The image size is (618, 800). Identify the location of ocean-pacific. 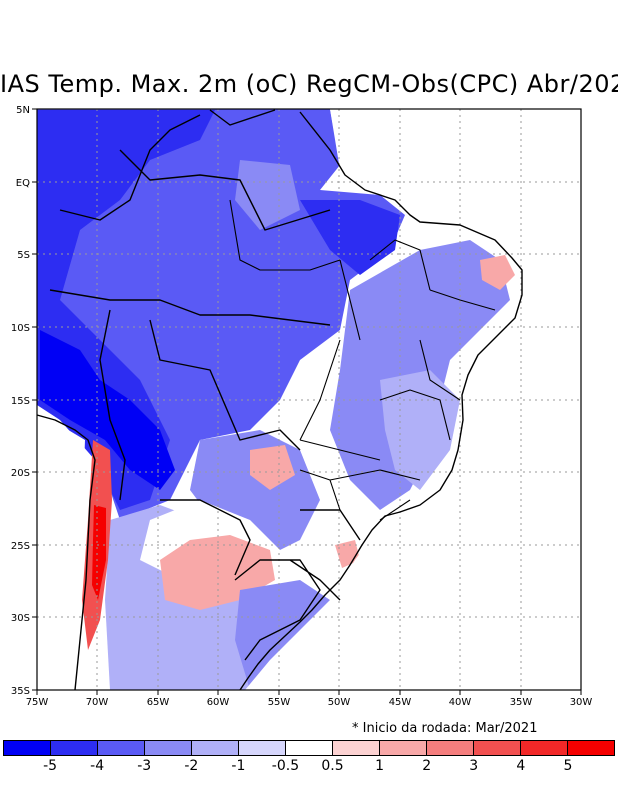
(61, 550).